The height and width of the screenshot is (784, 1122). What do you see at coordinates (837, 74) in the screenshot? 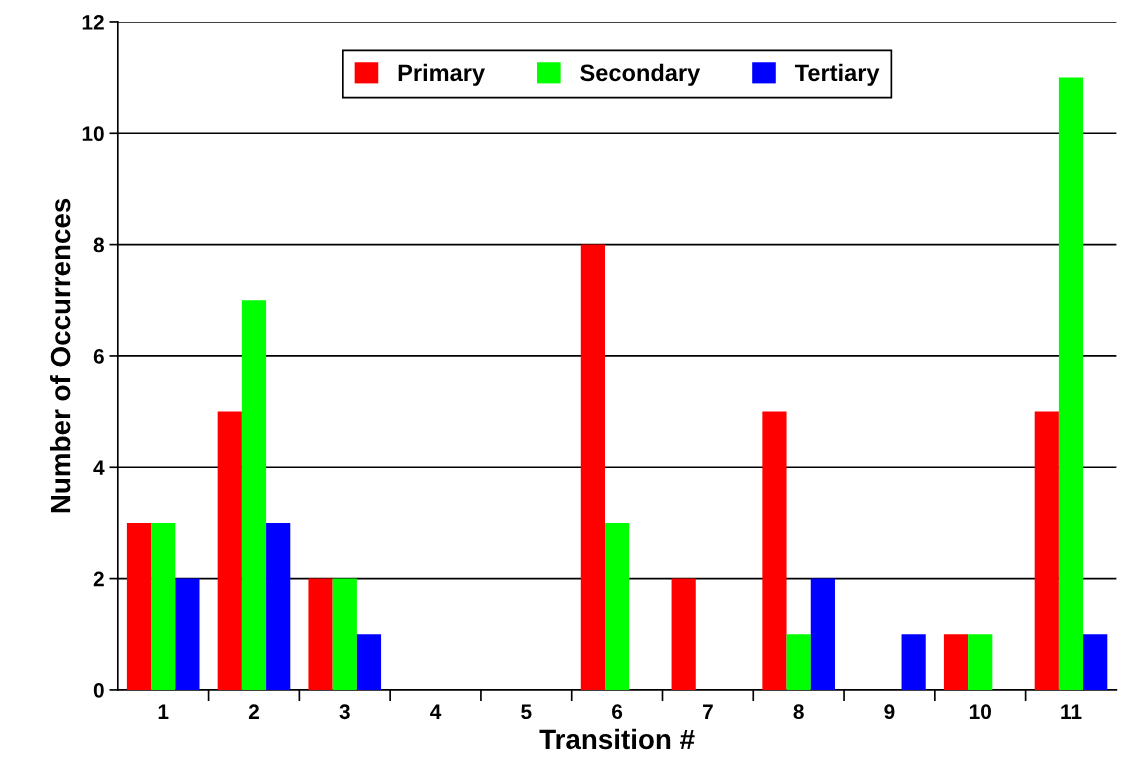
I see `legend-label: Tertiary` at bounding box center [837, 74].